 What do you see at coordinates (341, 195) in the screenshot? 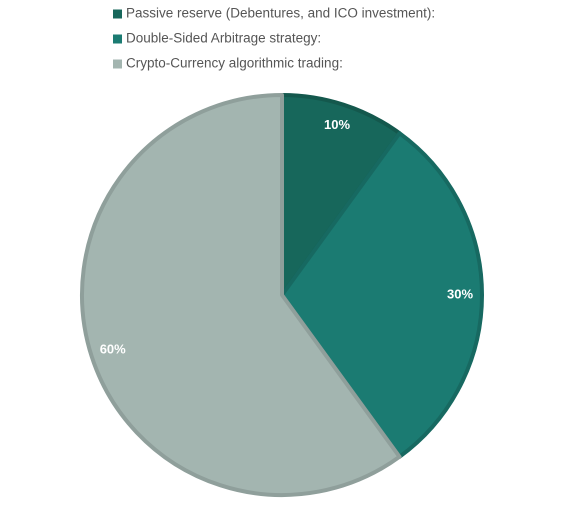
I see `pie-slice` at bounding box center [341, 195].